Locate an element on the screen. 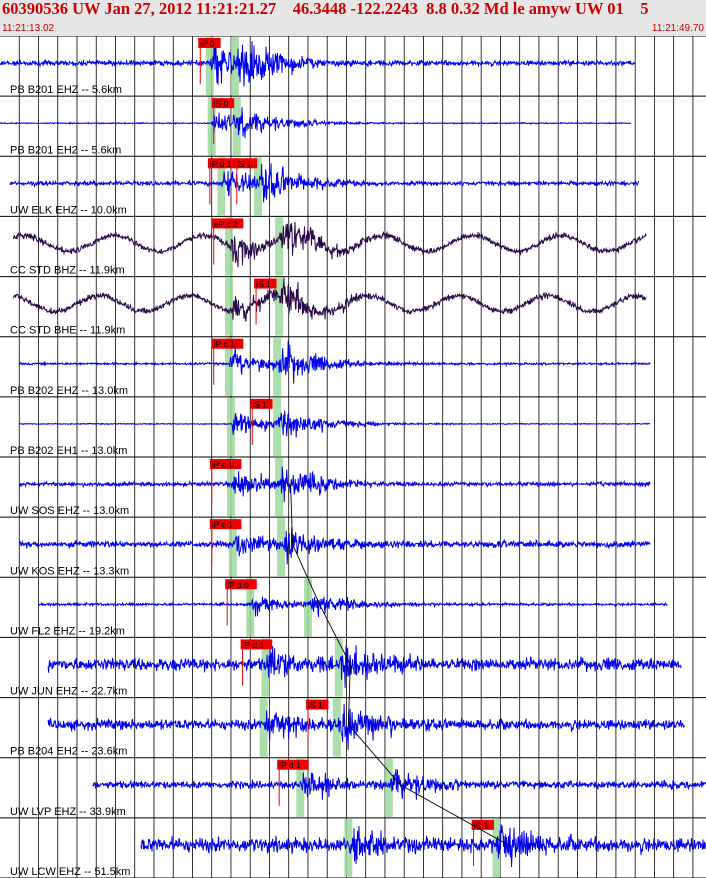  trace-row: iP c 1 UW SOS EHZ -- 13.0km is located at coordinates (330, 487).